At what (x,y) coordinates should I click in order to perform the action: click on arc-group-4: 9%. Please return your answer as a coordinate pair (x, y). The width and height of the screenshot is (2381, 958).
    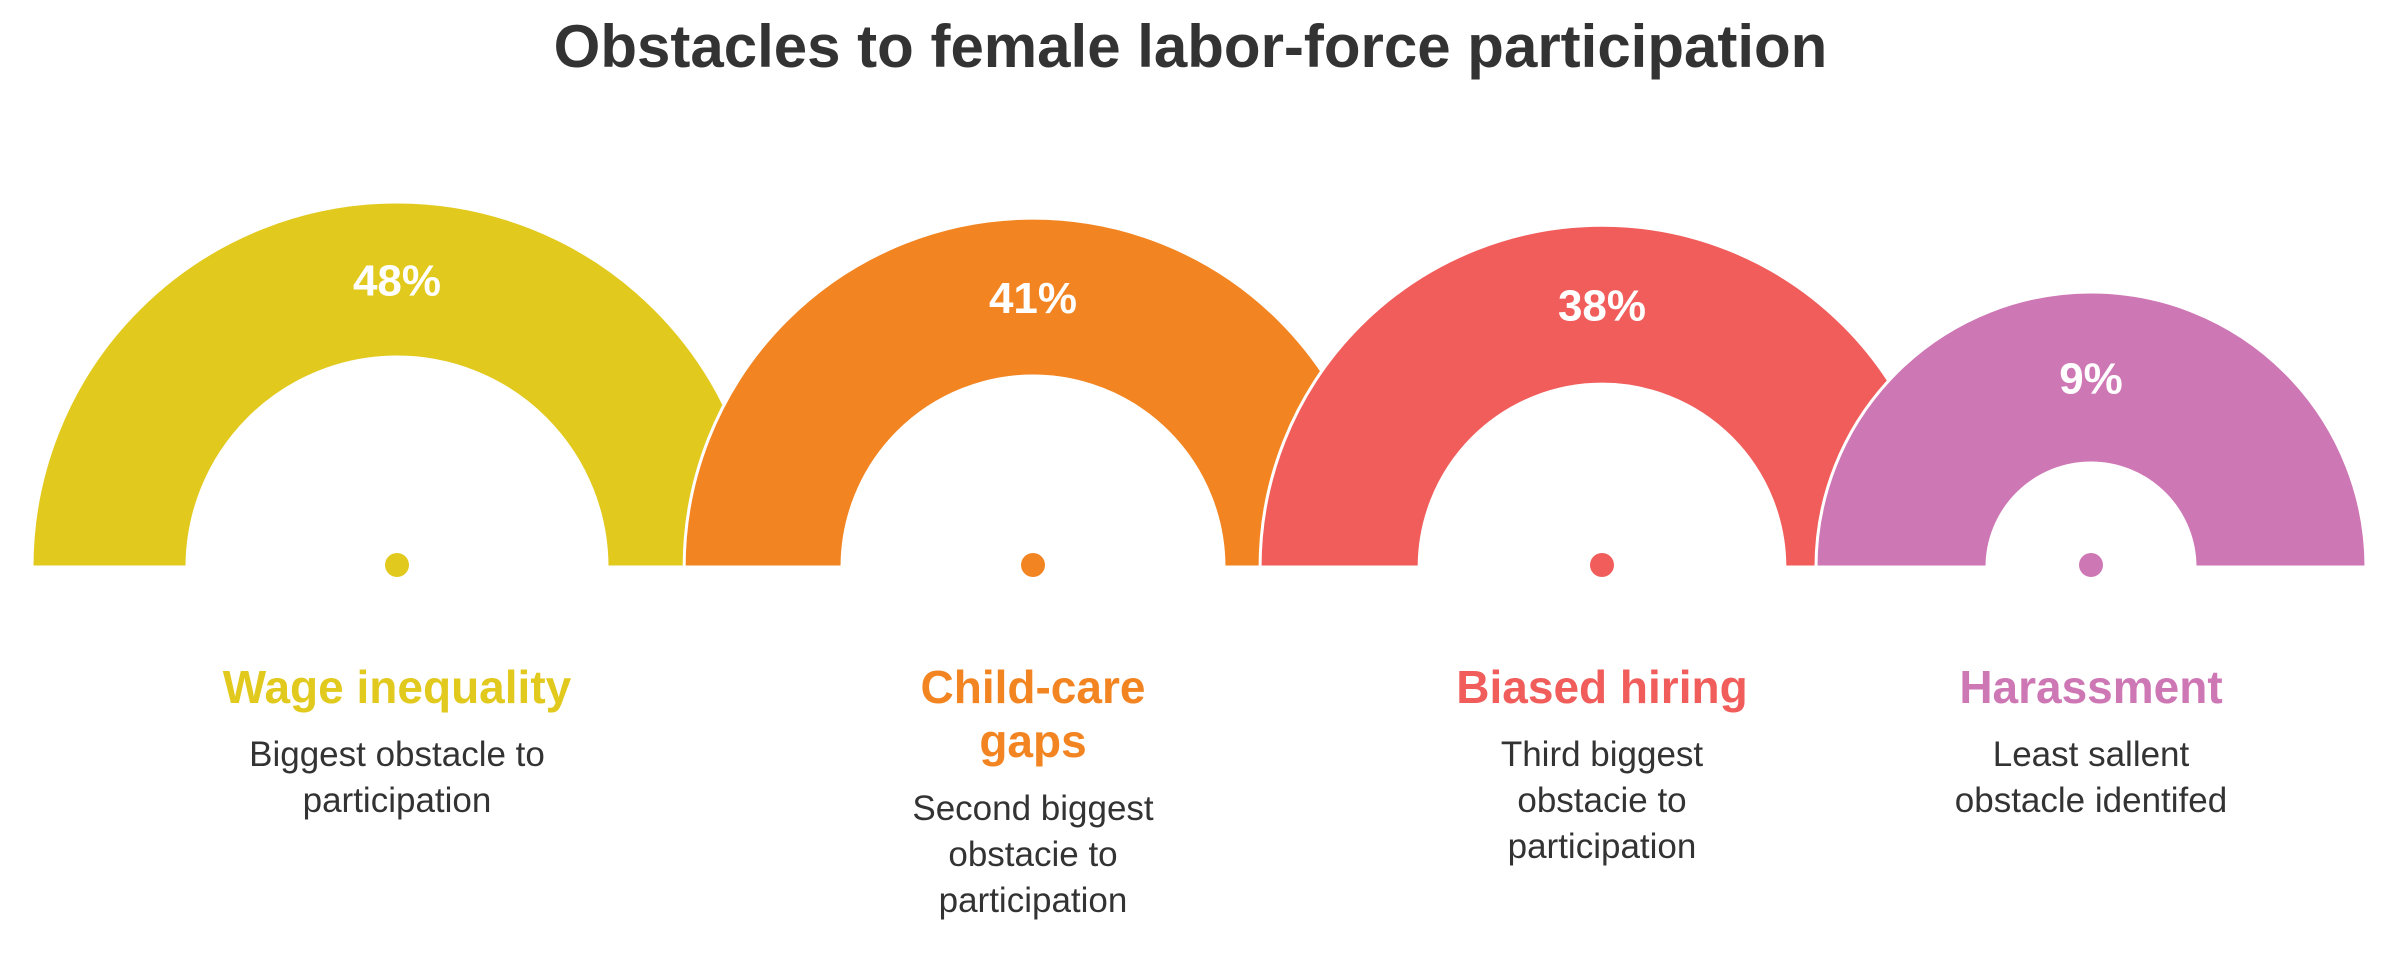
    Looking at the image, I should click on (2091, 433).